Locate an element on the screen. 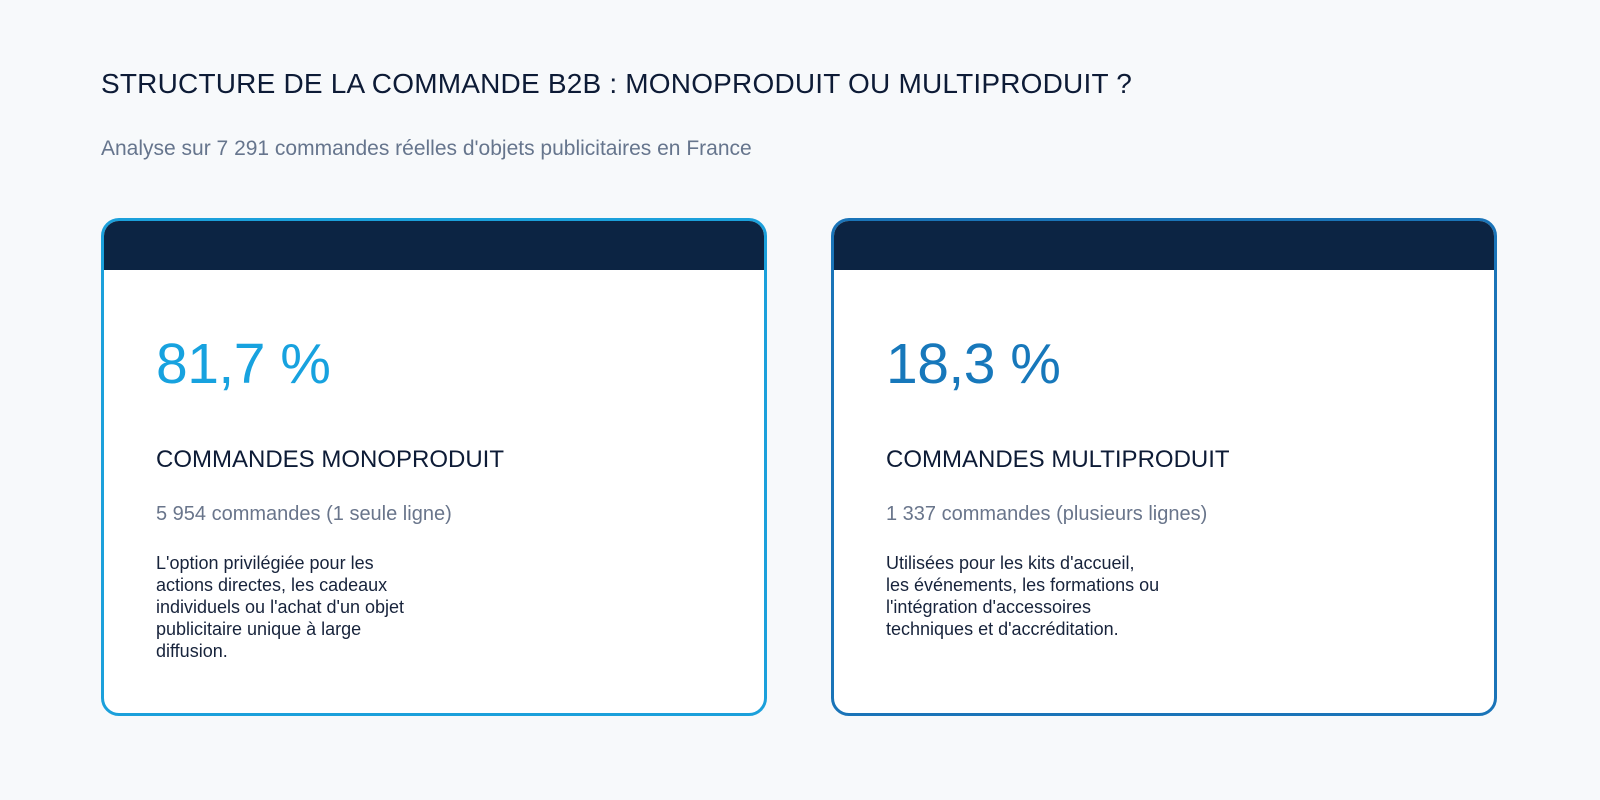 The image size is (1600, 800). monoproduit-order-count: 5 954 commandes (1 seule ligne) is located at coordinates (304, 514).